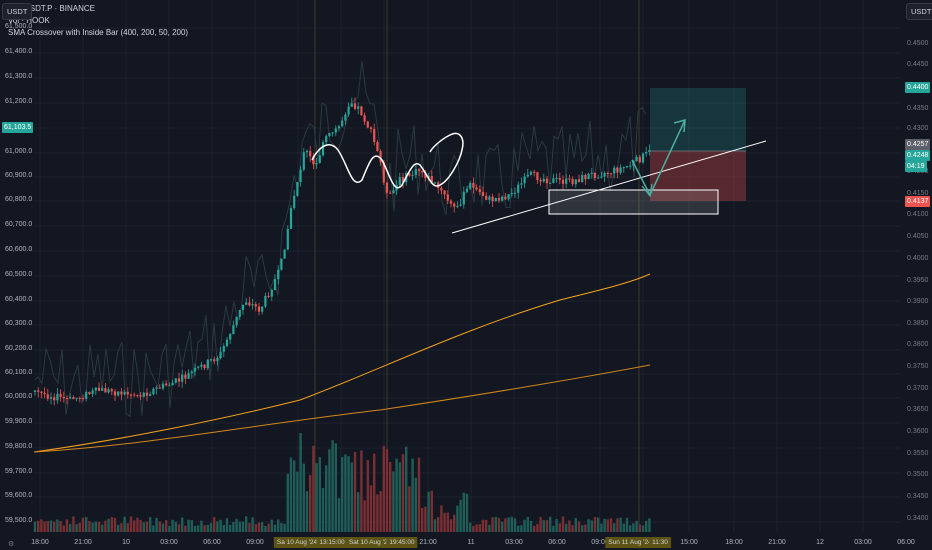  I want to click on currency-badge-left: USDT, so click(17, 11).